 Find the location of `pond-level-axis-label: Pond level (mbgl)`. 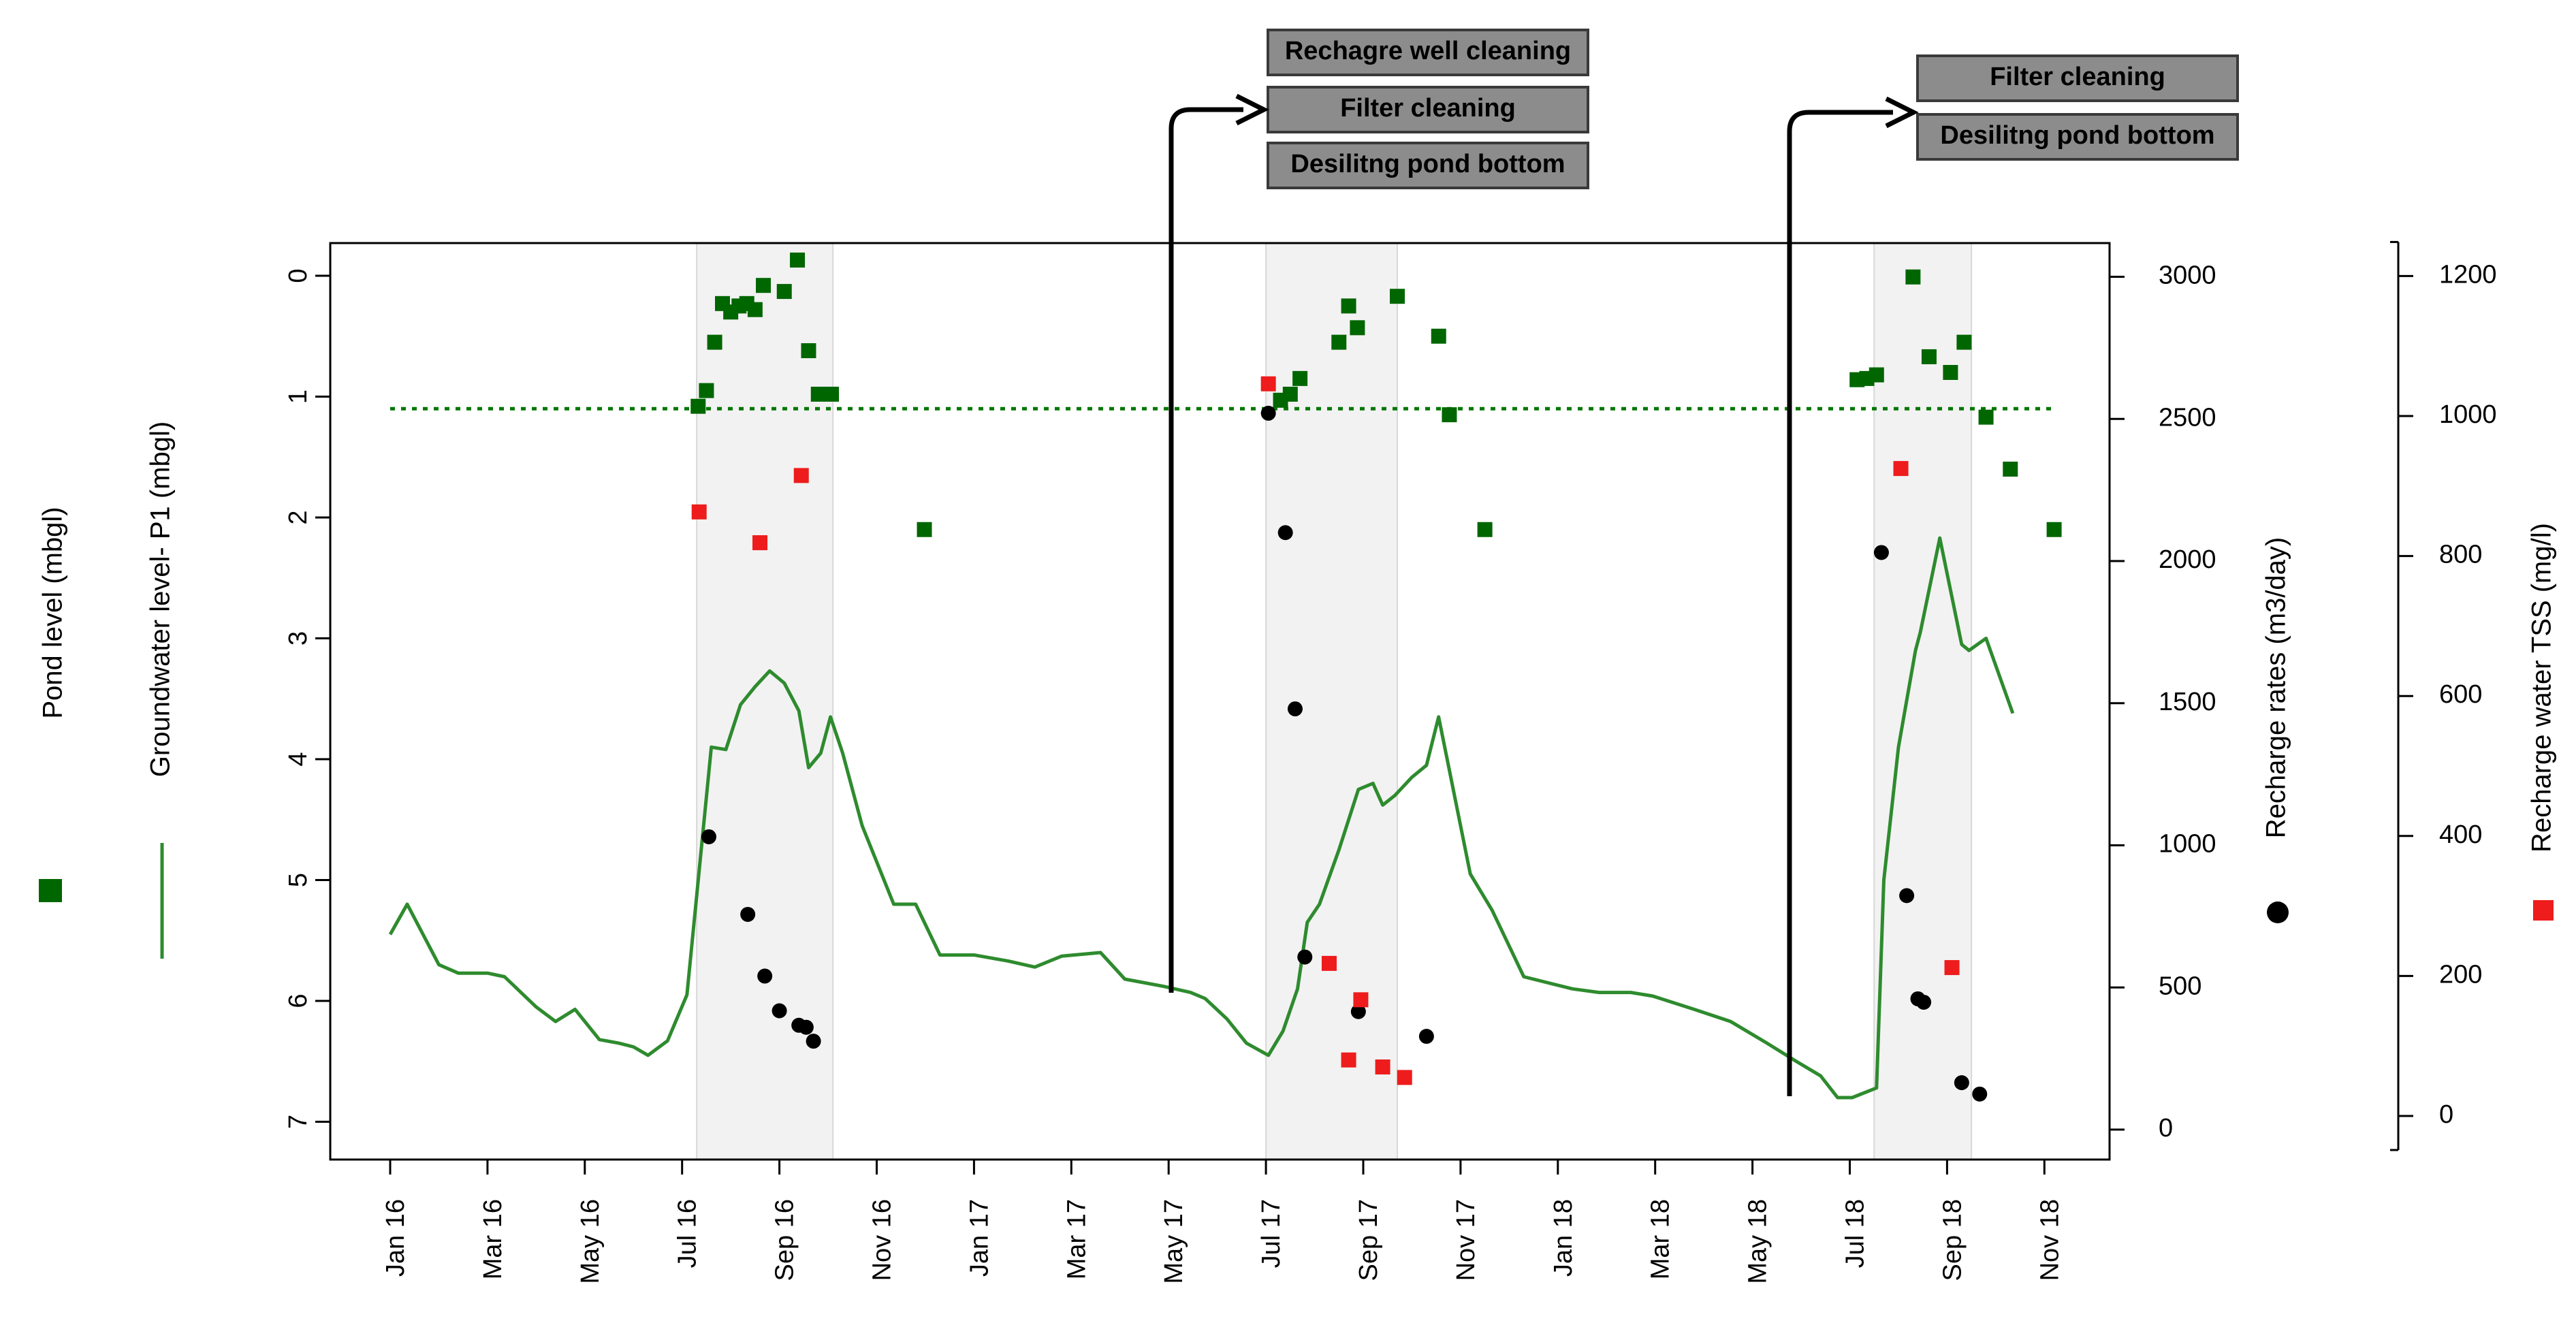

pond-level-axis-label: Pond level (mbgl) is located at coordinates (53, 612).